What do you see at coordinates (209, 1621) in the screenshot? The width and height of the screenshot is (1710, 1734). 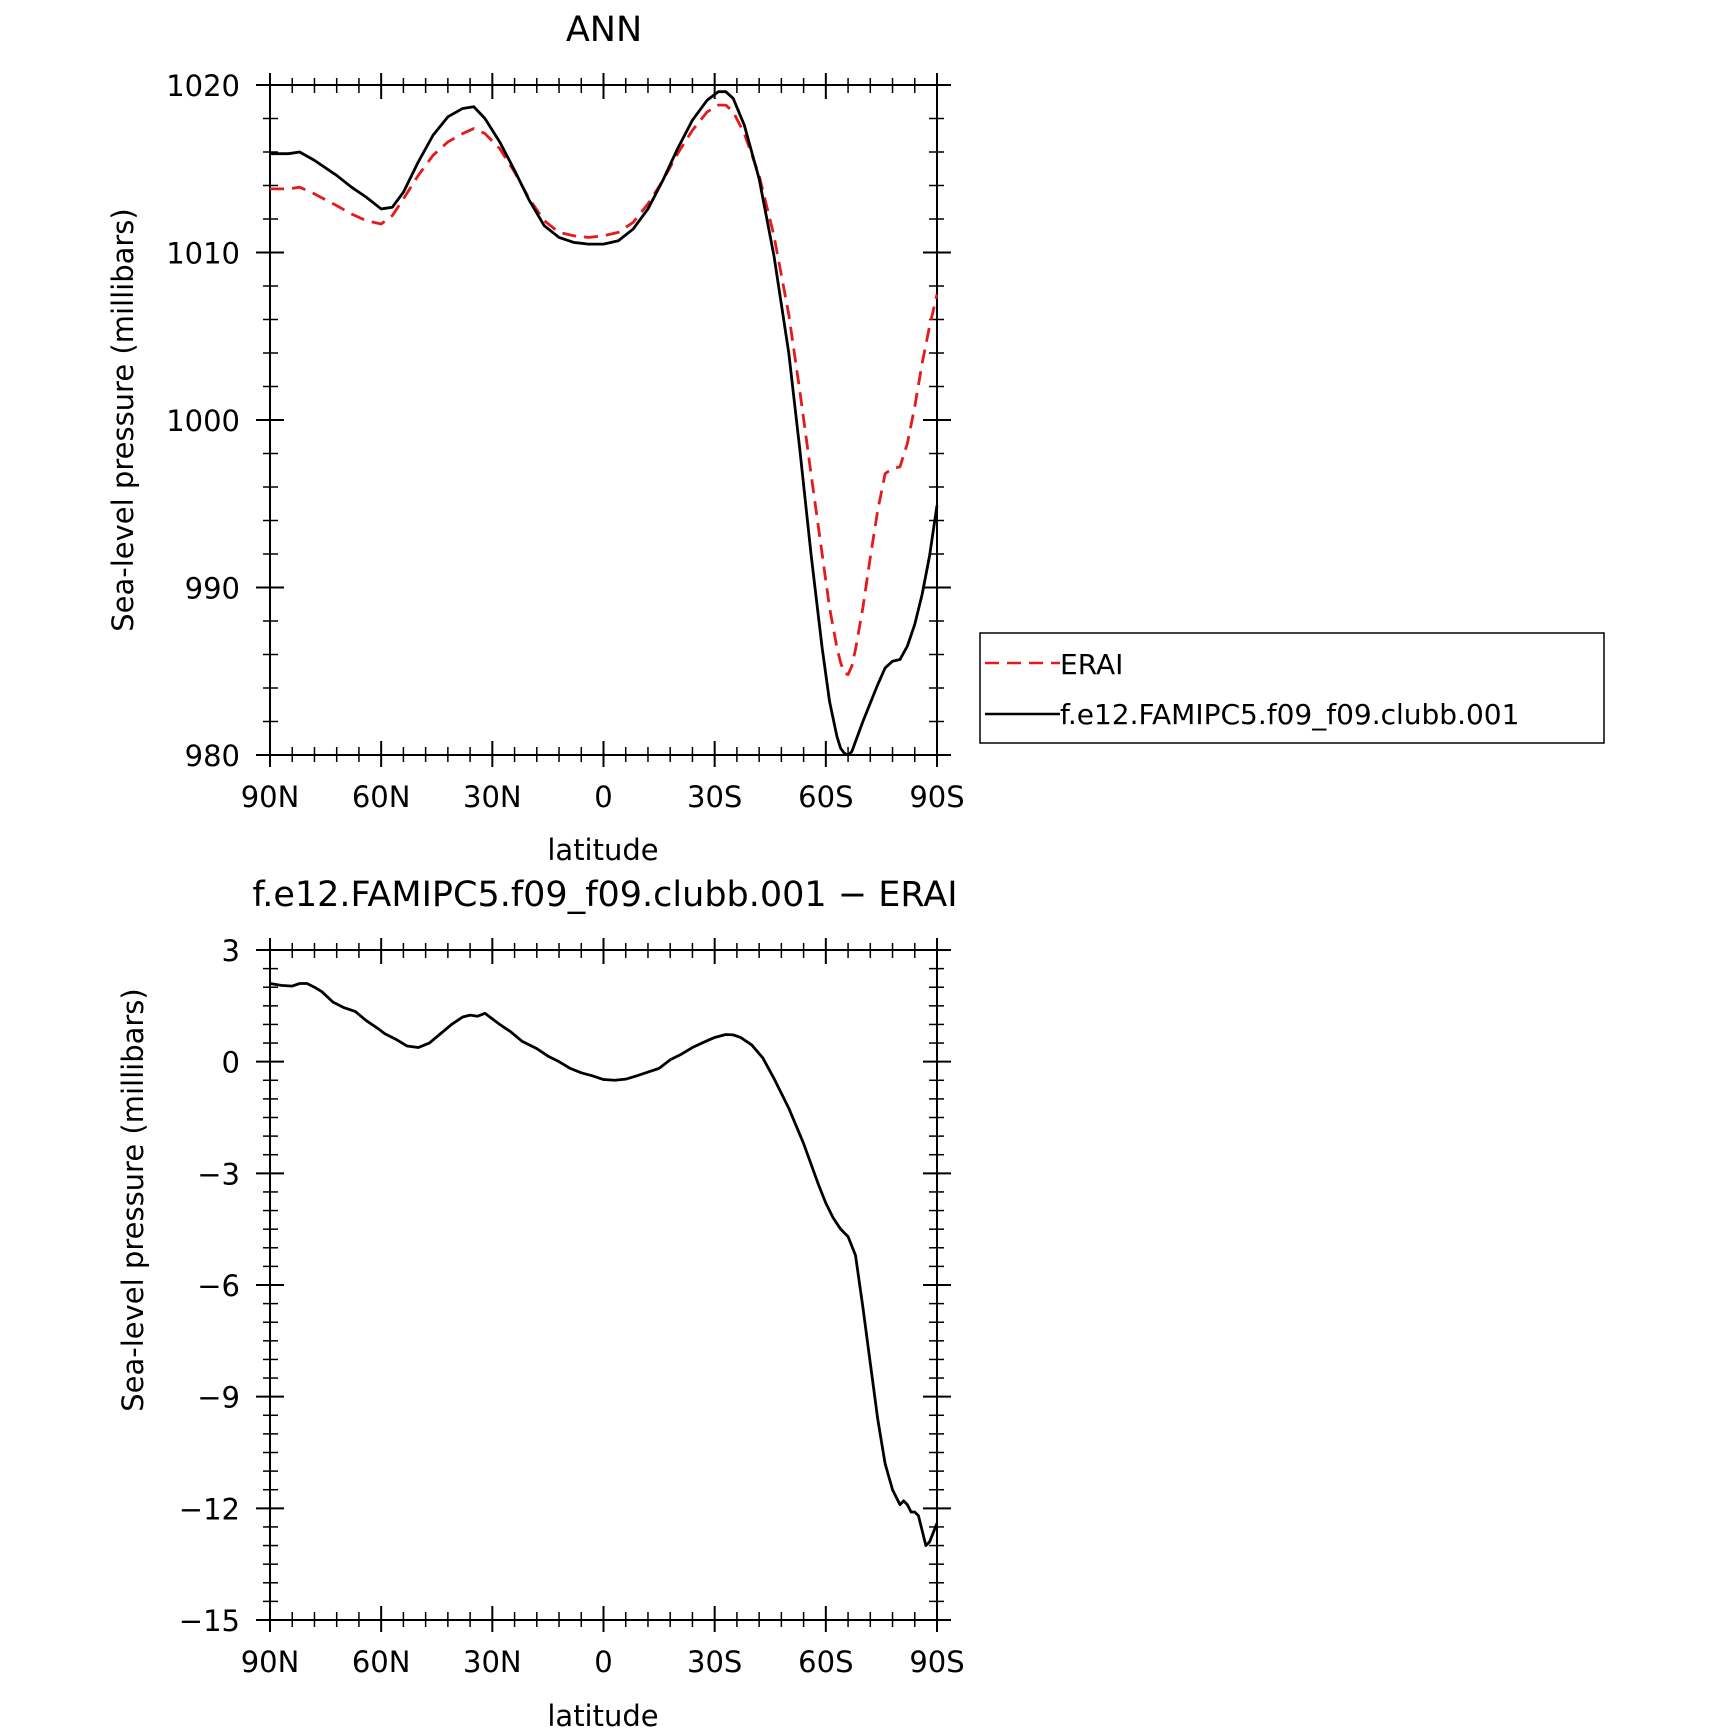 I see `bottom-y-tick-label: −15` at bounding box center [209, 1621].